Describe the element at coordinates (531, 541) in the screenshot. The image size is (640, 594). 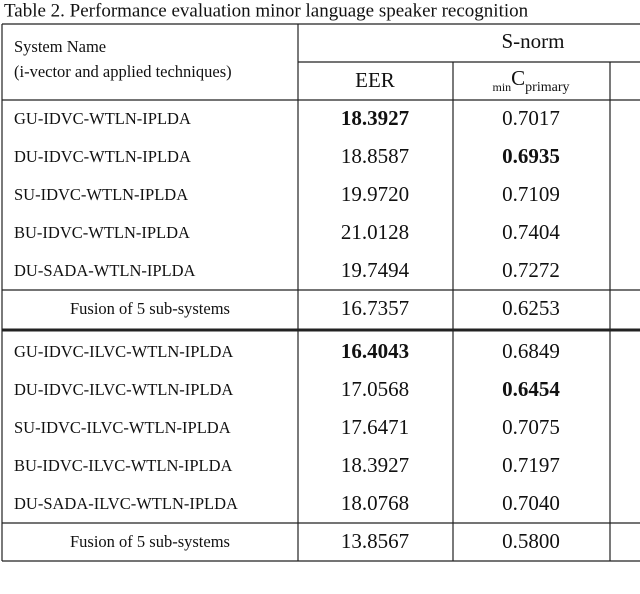
I see `minc-value: 0.5800` at that location.